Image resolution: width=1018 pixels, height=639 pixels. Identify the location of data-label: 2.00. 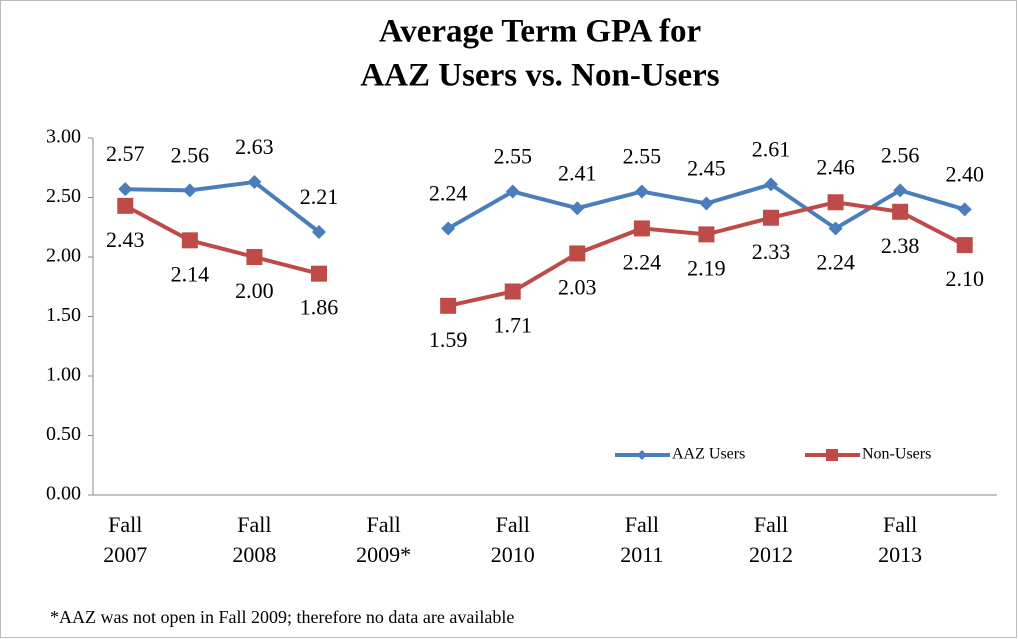
(254, 290).